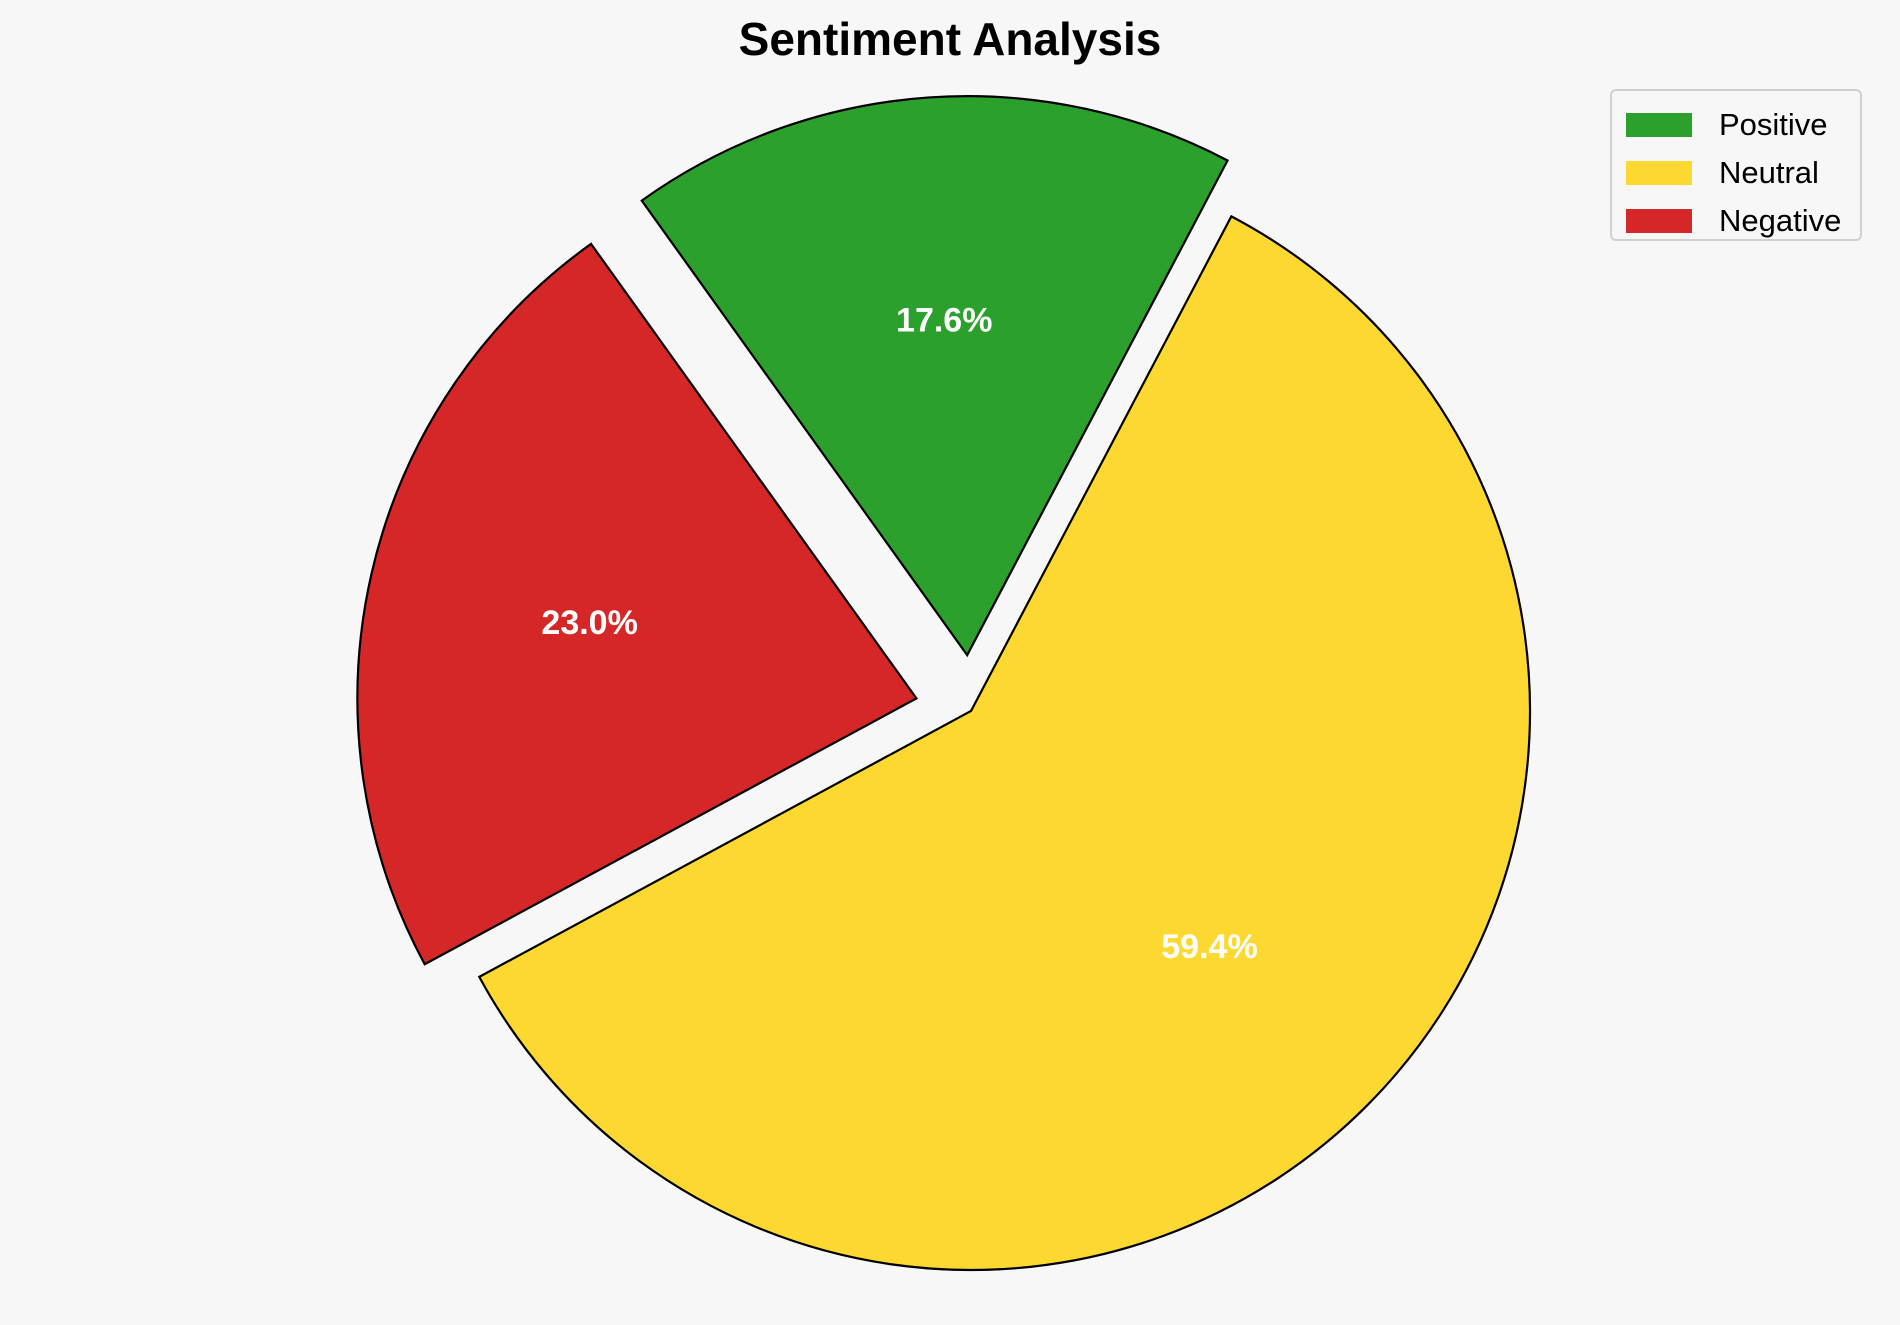  What do you see at coordinates (935, 376) in the screenshot?
I see `pie-slice-positive` at bounding box center [935, 376].